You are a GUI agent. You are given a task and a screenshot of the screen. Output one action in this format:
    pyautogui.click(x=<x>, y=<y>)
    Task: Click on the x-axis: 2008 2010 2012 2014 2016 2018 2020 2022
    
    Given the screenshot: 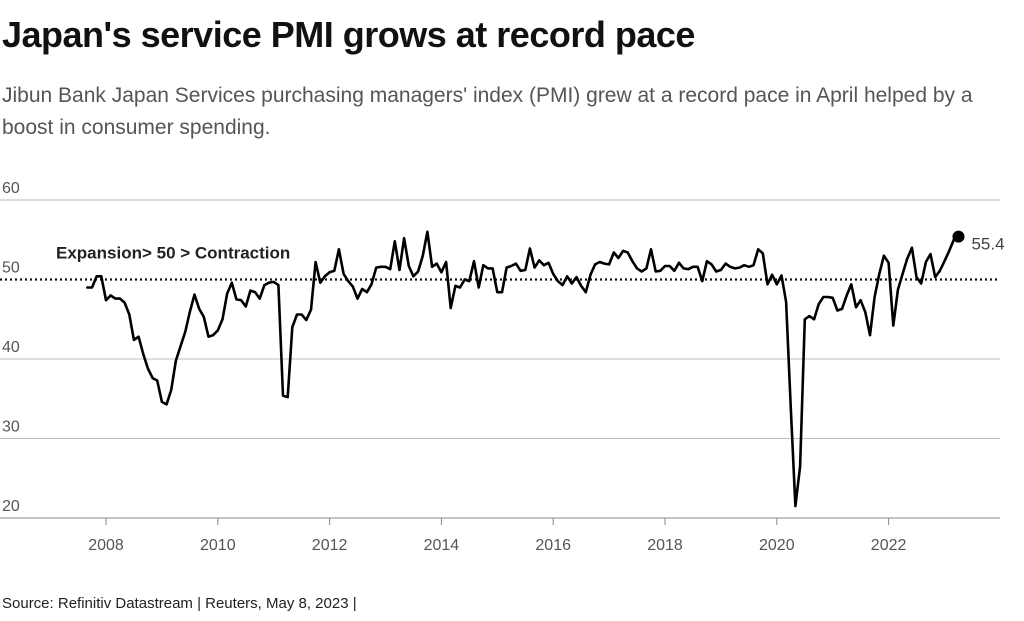 What is the action you would take?
    pyautogui.click(x=500, y=535)
    